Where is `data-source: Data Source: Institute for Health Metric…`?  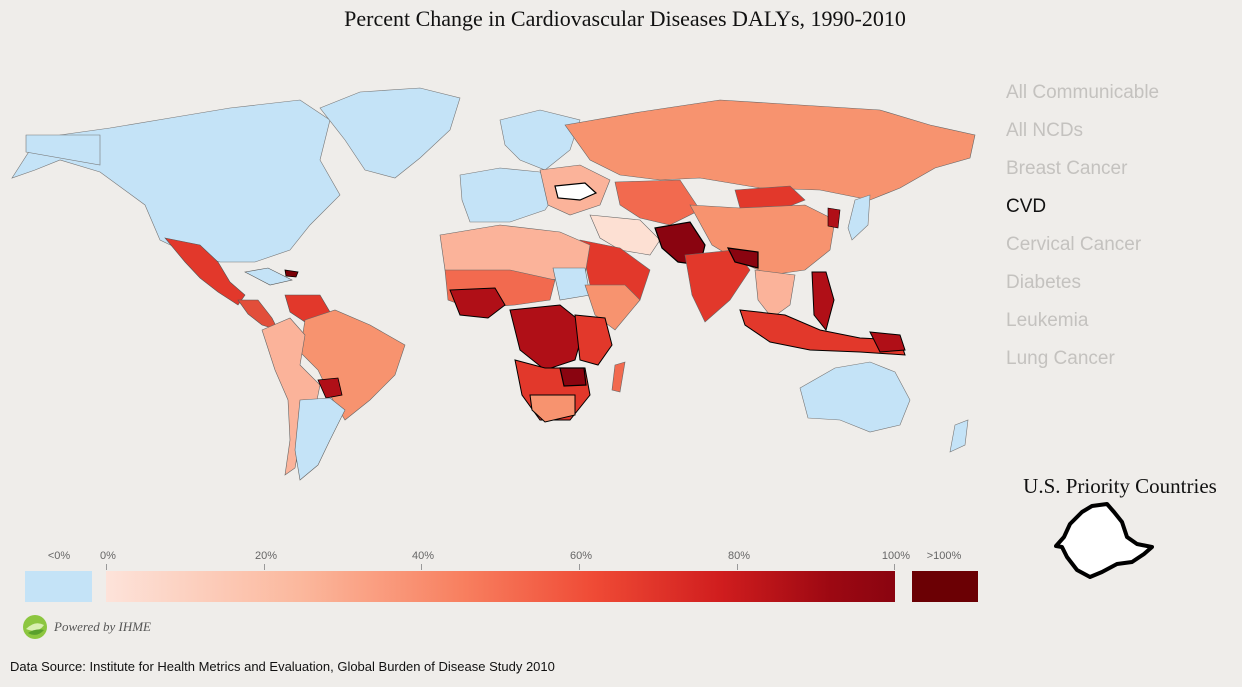 data-source: Data Source: Institute for Health Metric… is located at coordinates (282, 666).